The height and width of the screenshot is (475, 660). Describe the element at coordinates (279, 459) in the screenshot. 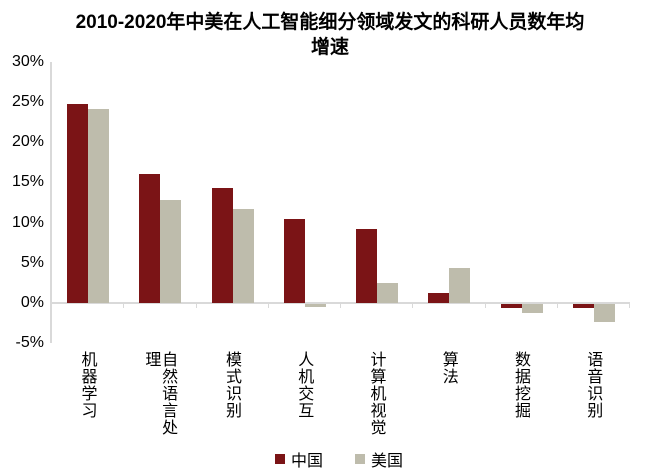

I see `legend-swatch-china-icon` at that location.